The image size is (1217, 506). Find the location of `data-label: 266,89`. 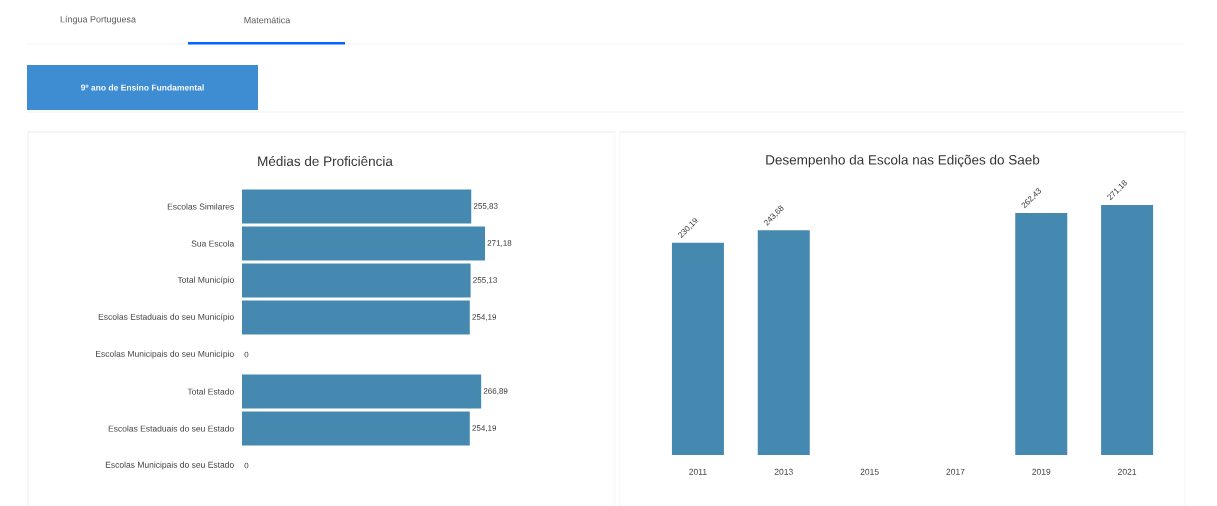

data-label: 266,89 is located at coordinates (495, 391).